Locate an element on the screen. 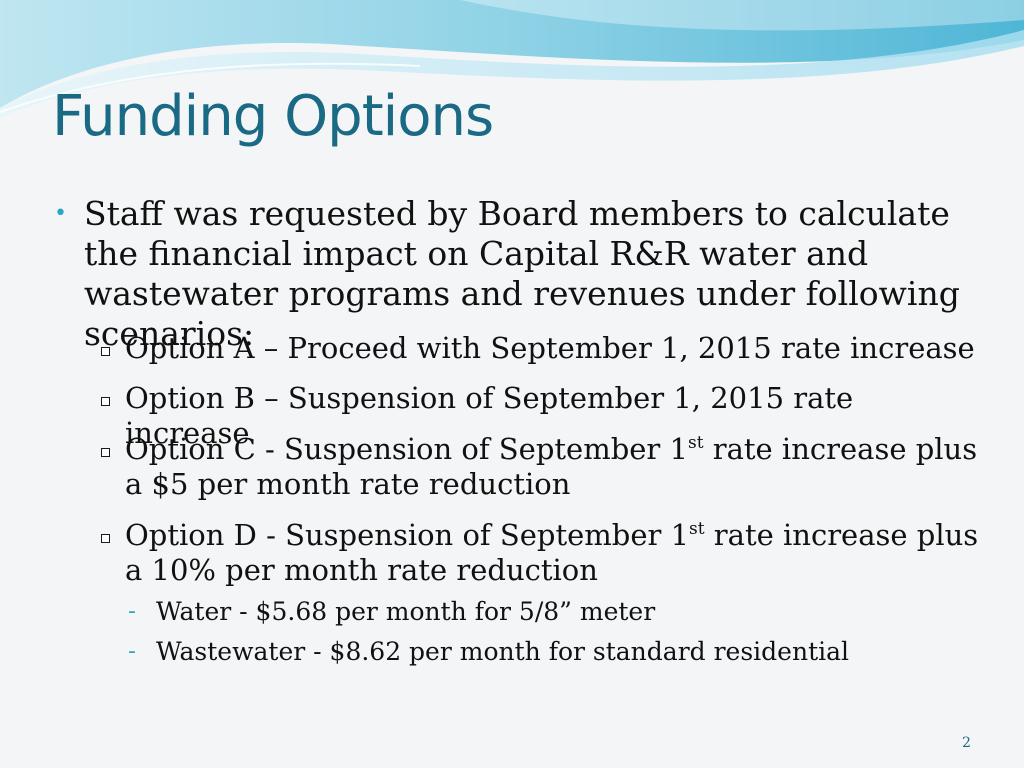 This screenshot has height=768, width=1024. option-d-sup: st is located at coordinates (697, 529).